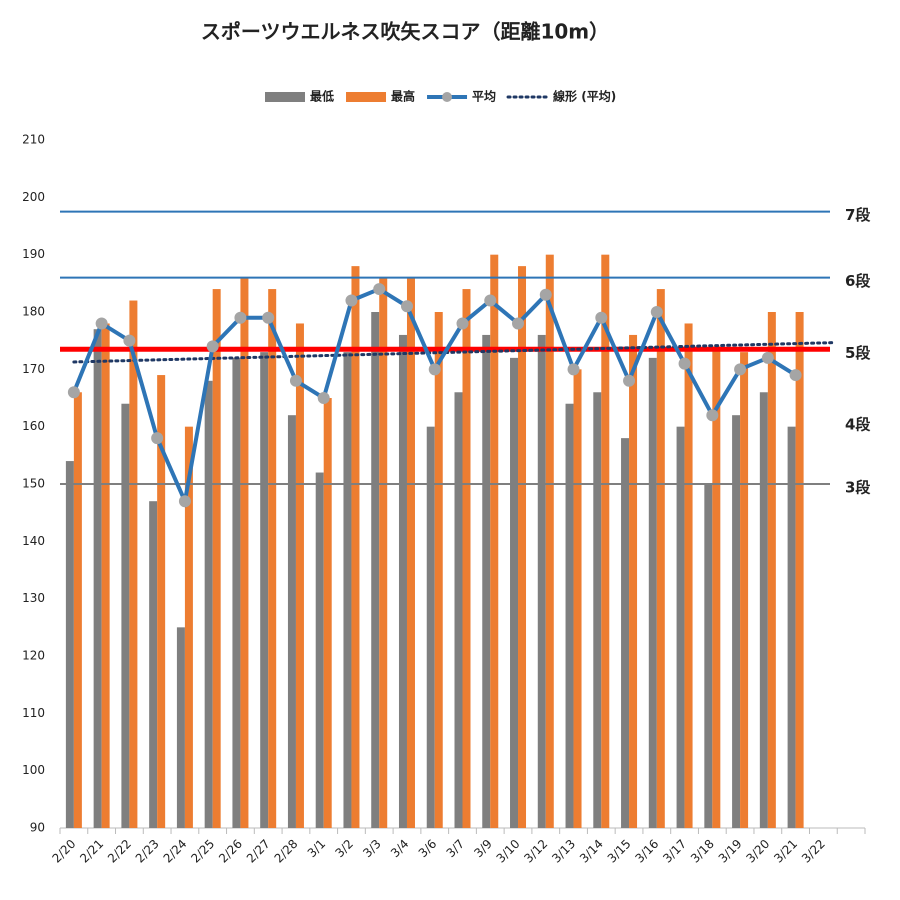  I want to click on legend-item: 線形 (平均), so click(561, 96).